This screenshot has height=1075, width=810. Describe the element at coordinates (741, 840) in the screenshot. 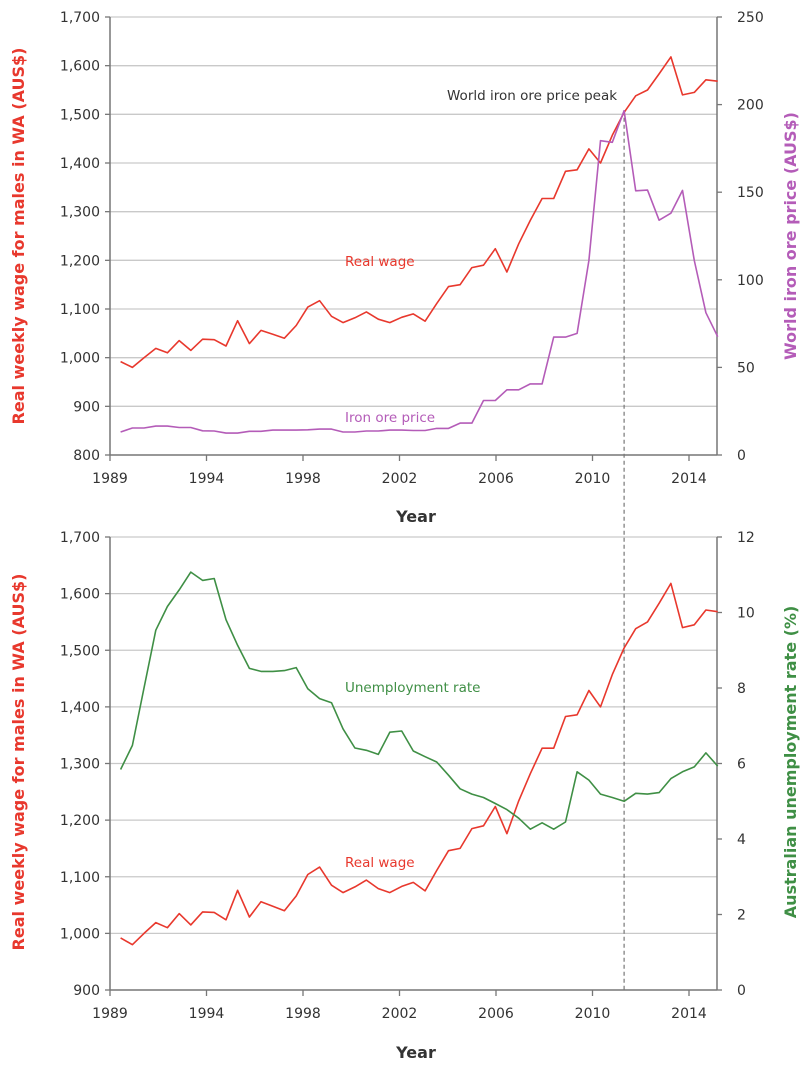

I see `bottom-right-tick-label: 4` at that location.